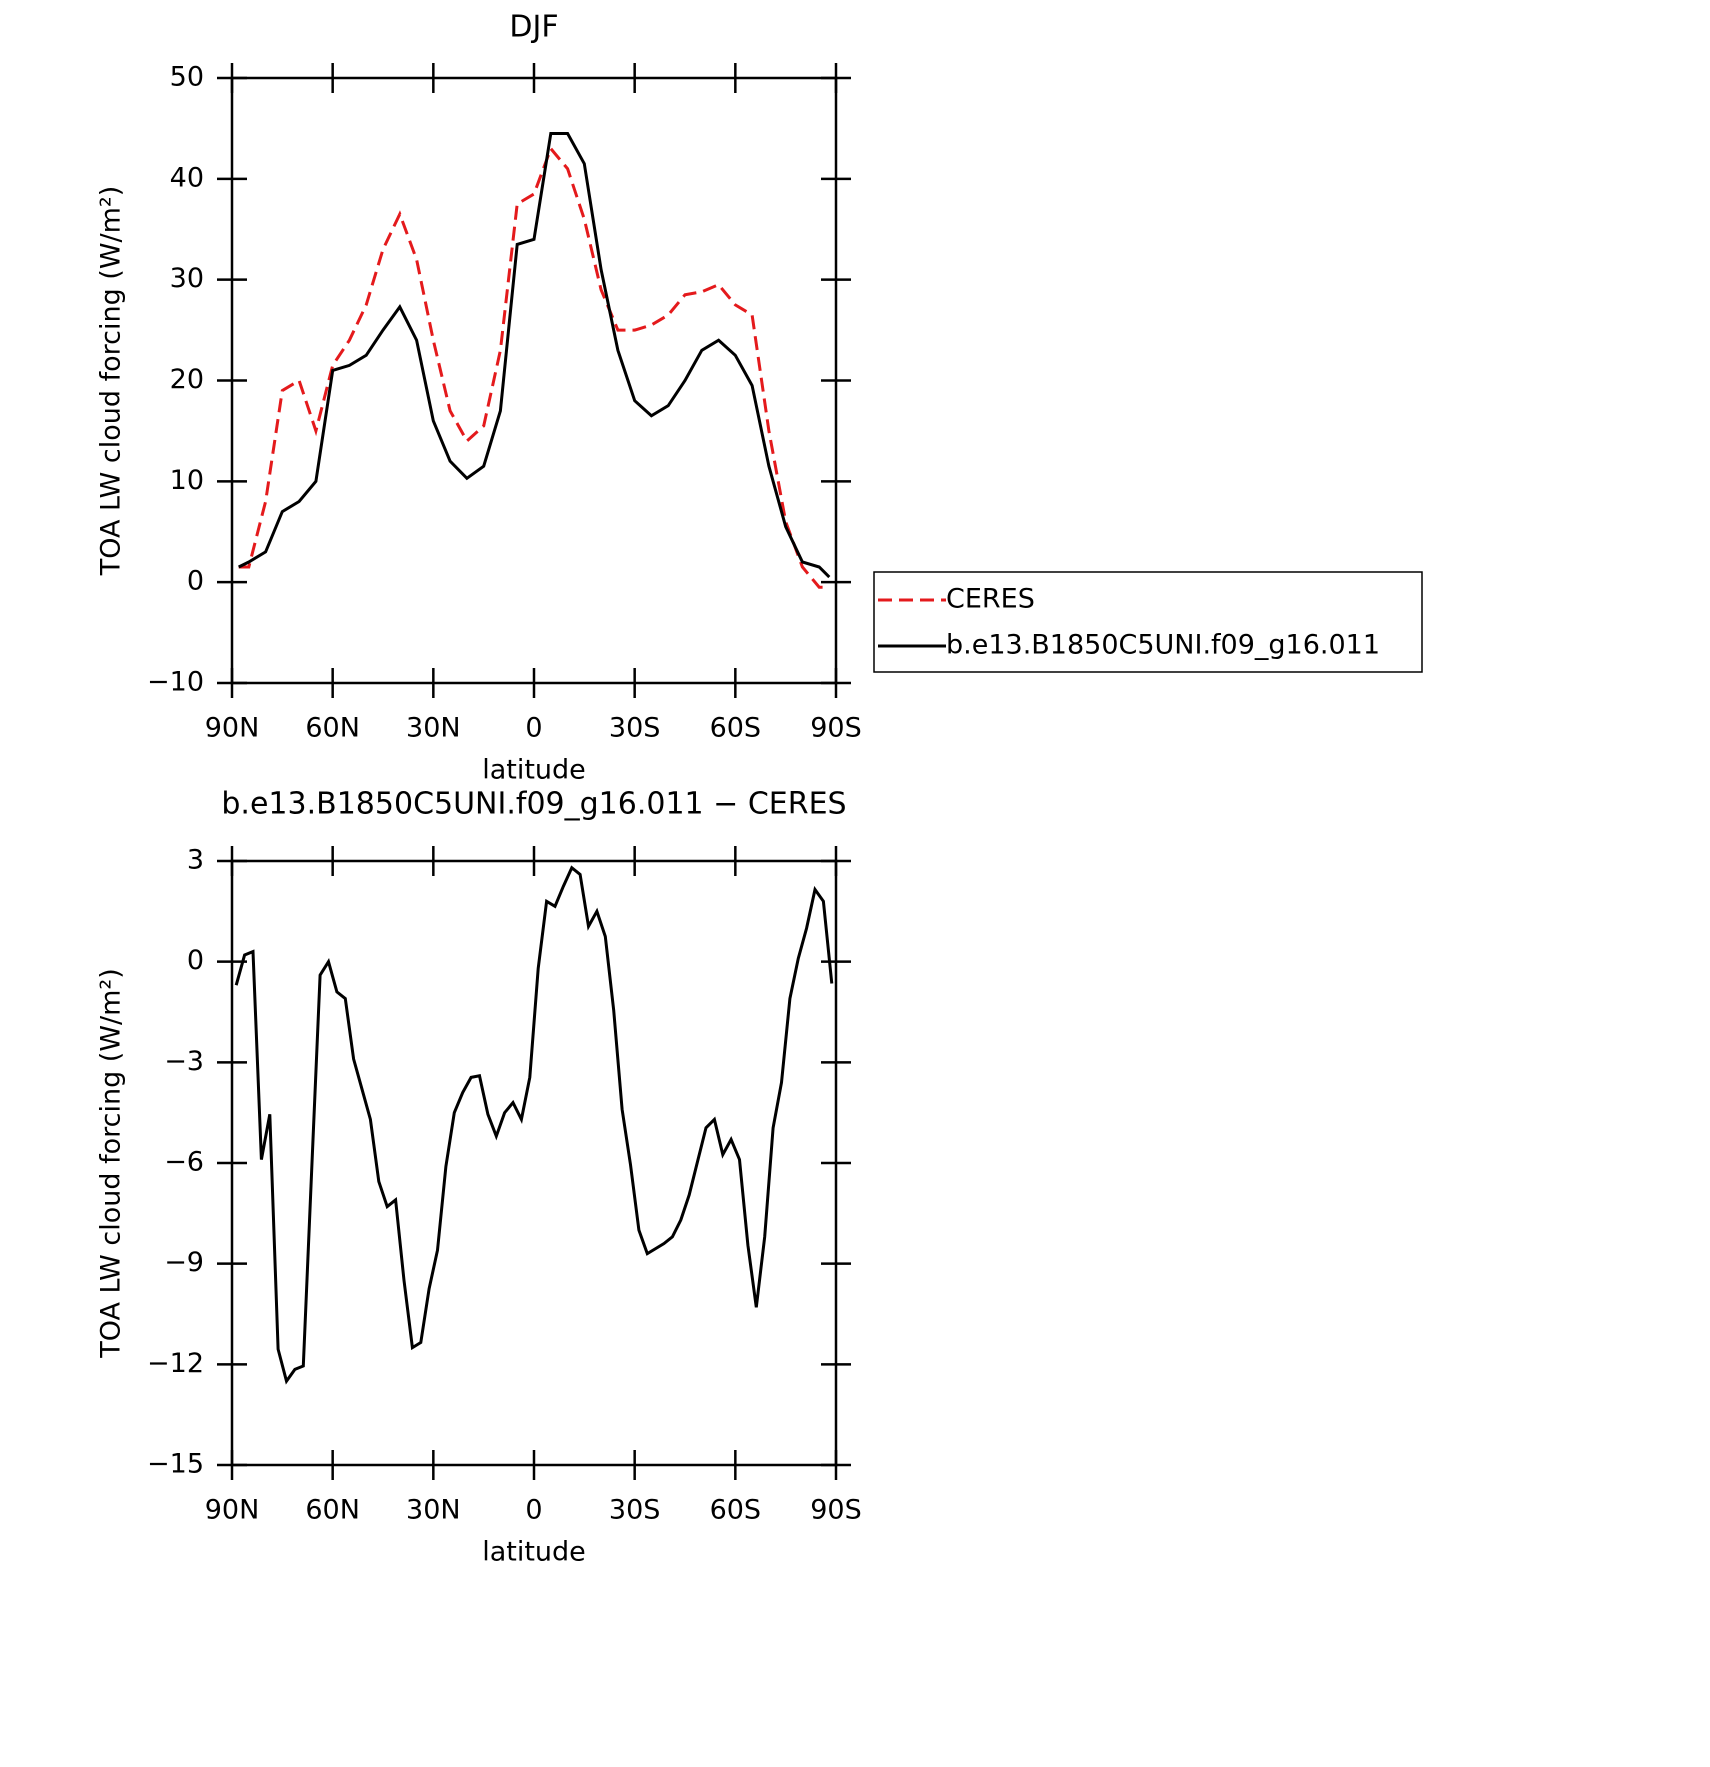 This screenshot has height=1767, width=1710. Describe the element at coordinates (1148, 622) in the screenshot. I see `legend-box` at that location.